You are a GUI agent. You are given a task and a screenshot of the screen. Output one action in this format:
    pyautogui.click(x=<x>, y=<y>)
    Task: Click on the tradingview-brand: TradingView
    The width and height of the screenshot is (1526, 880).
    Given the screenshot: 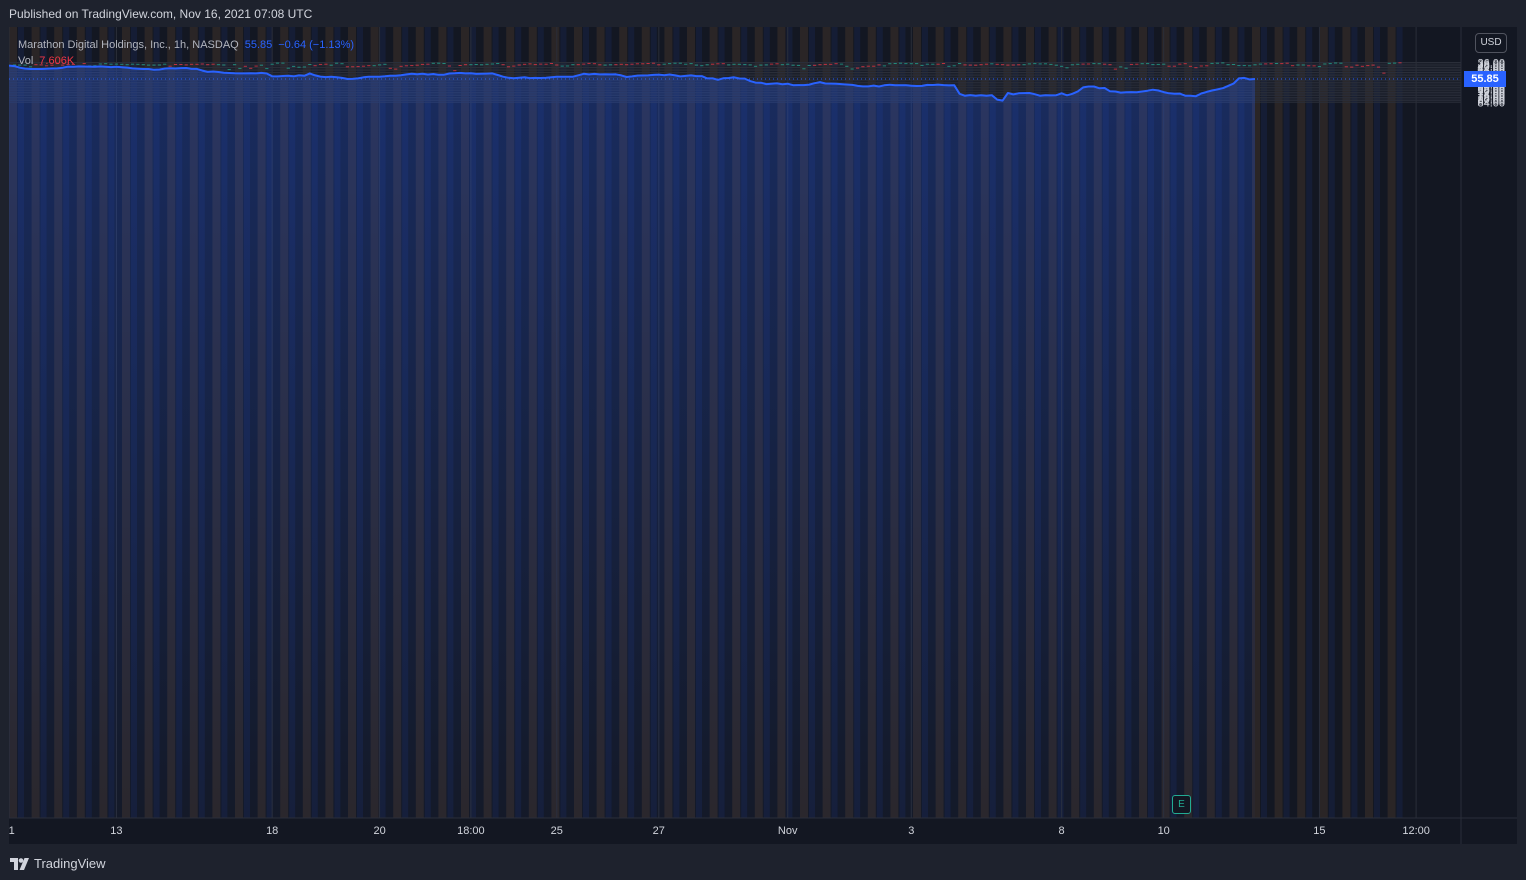 What is the action you would take?
    pyautogui.click(x=58, y=863)
    